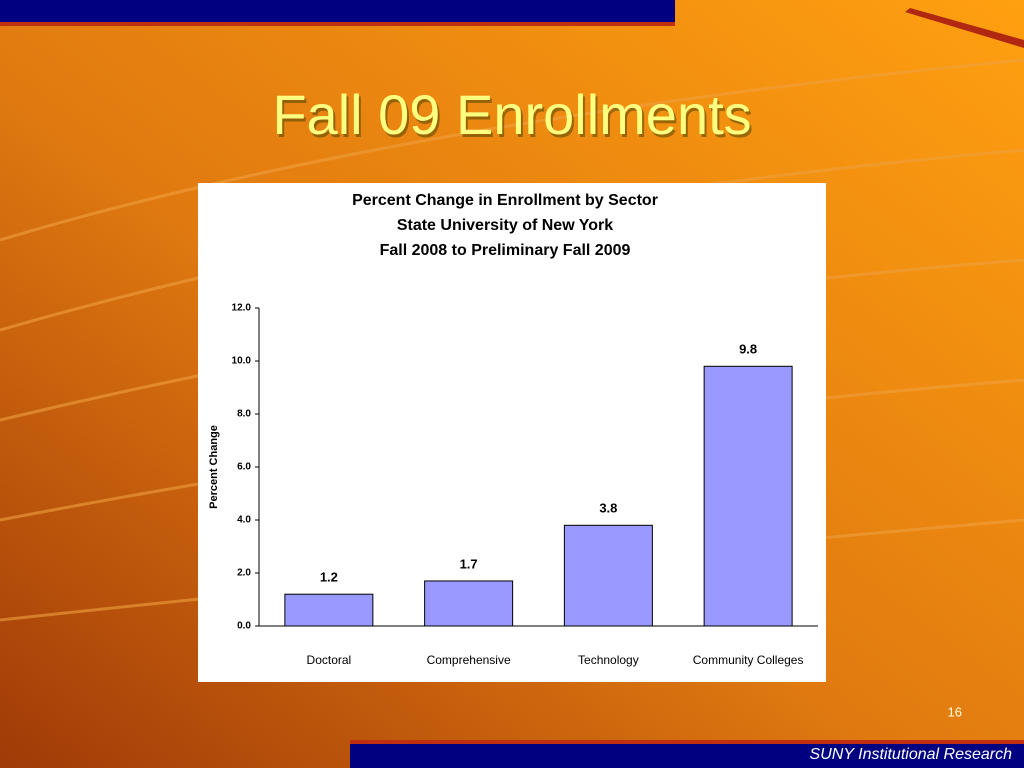 This screenshot has width=1024, height=773. What do you see at coordinates (337, 11) in the screenshot?
I see `top-bar` at bounding box center [337, 11].